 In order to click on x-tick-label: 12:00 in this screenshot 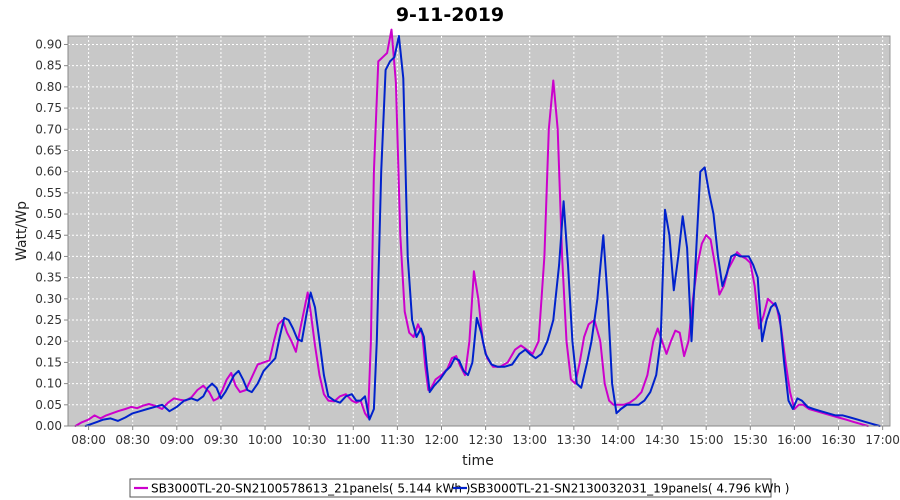, I will do `click(441, 440)`.